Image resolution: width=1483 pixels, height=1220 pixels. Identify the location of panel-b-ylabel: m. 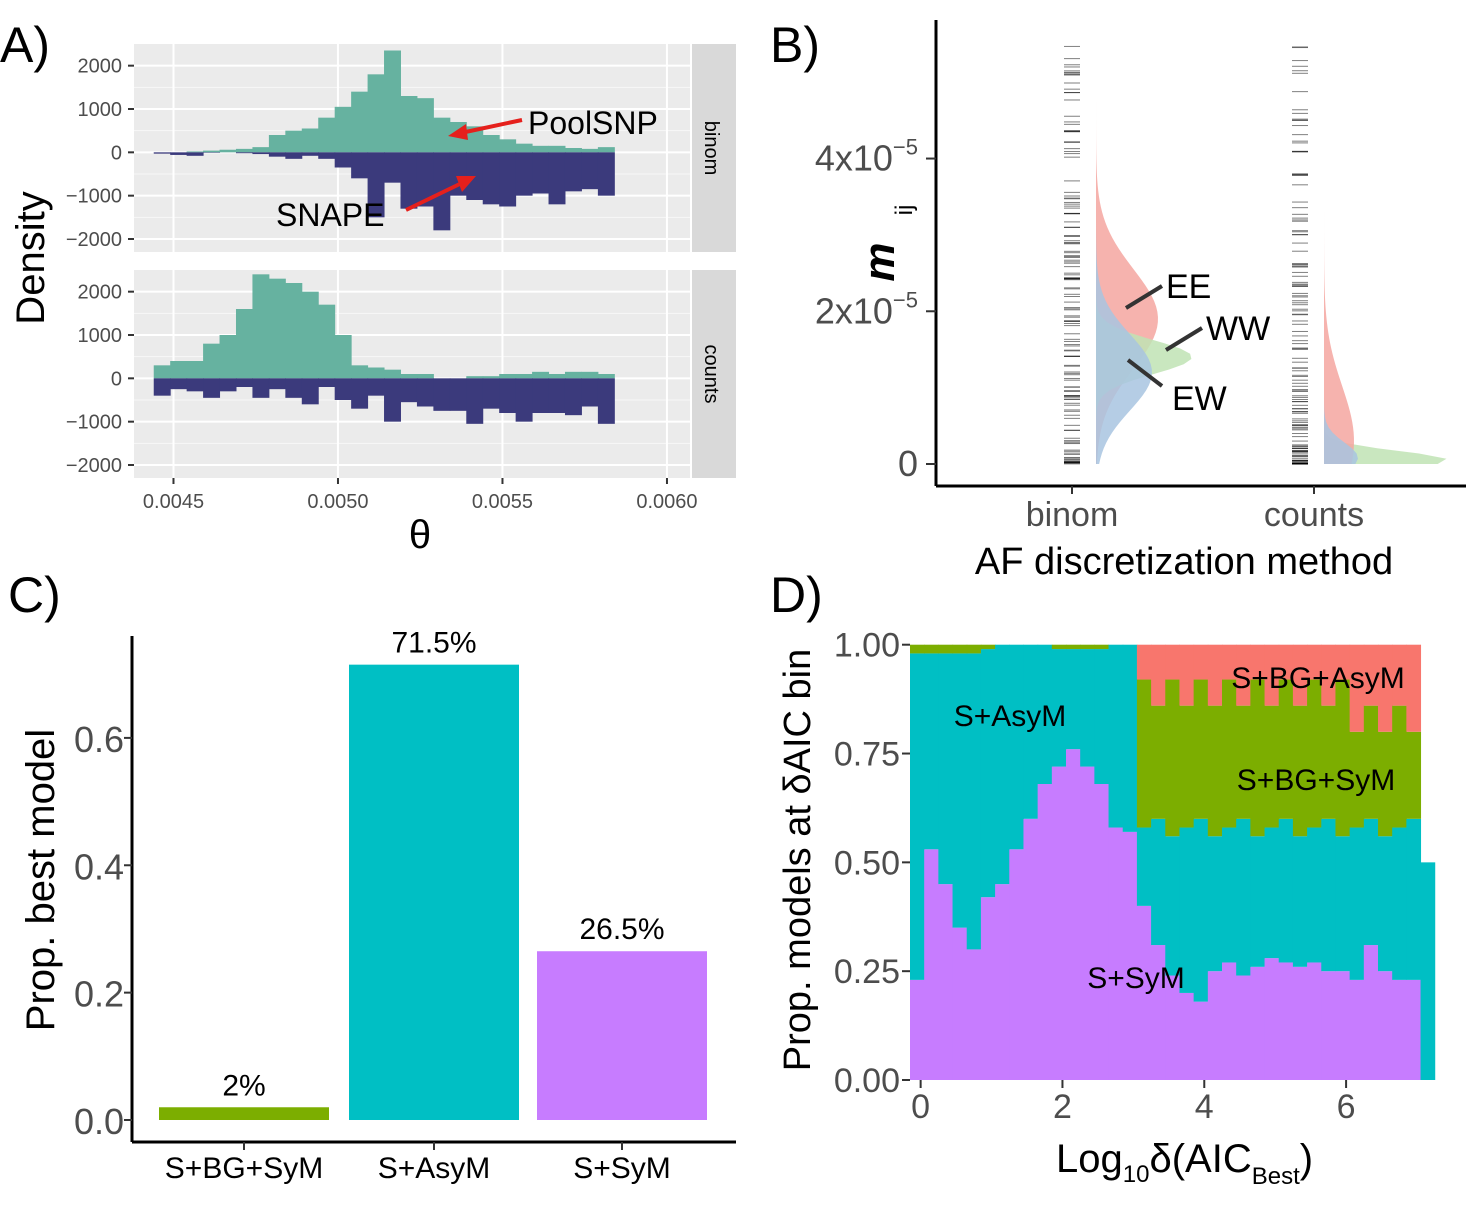
(879, 261).